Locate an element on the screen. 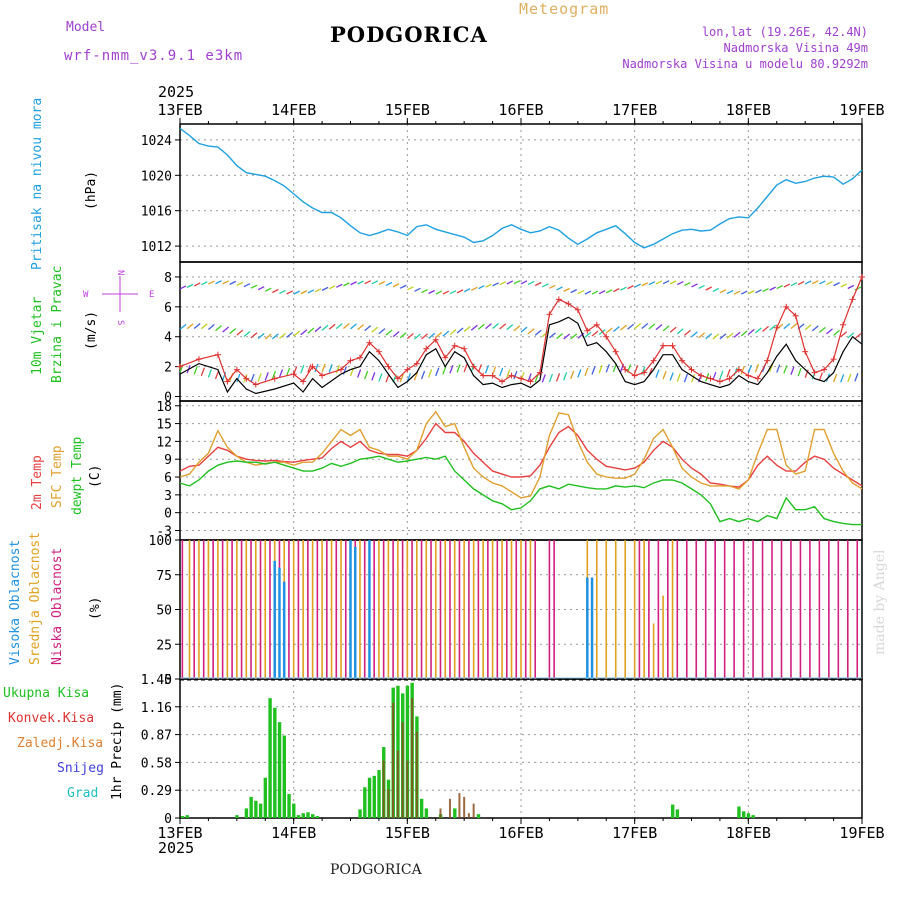 Image resolution: width=900 pixels, height=900 pixels. temp-y-tick-label: 18 is located at coordinates (164, 407).